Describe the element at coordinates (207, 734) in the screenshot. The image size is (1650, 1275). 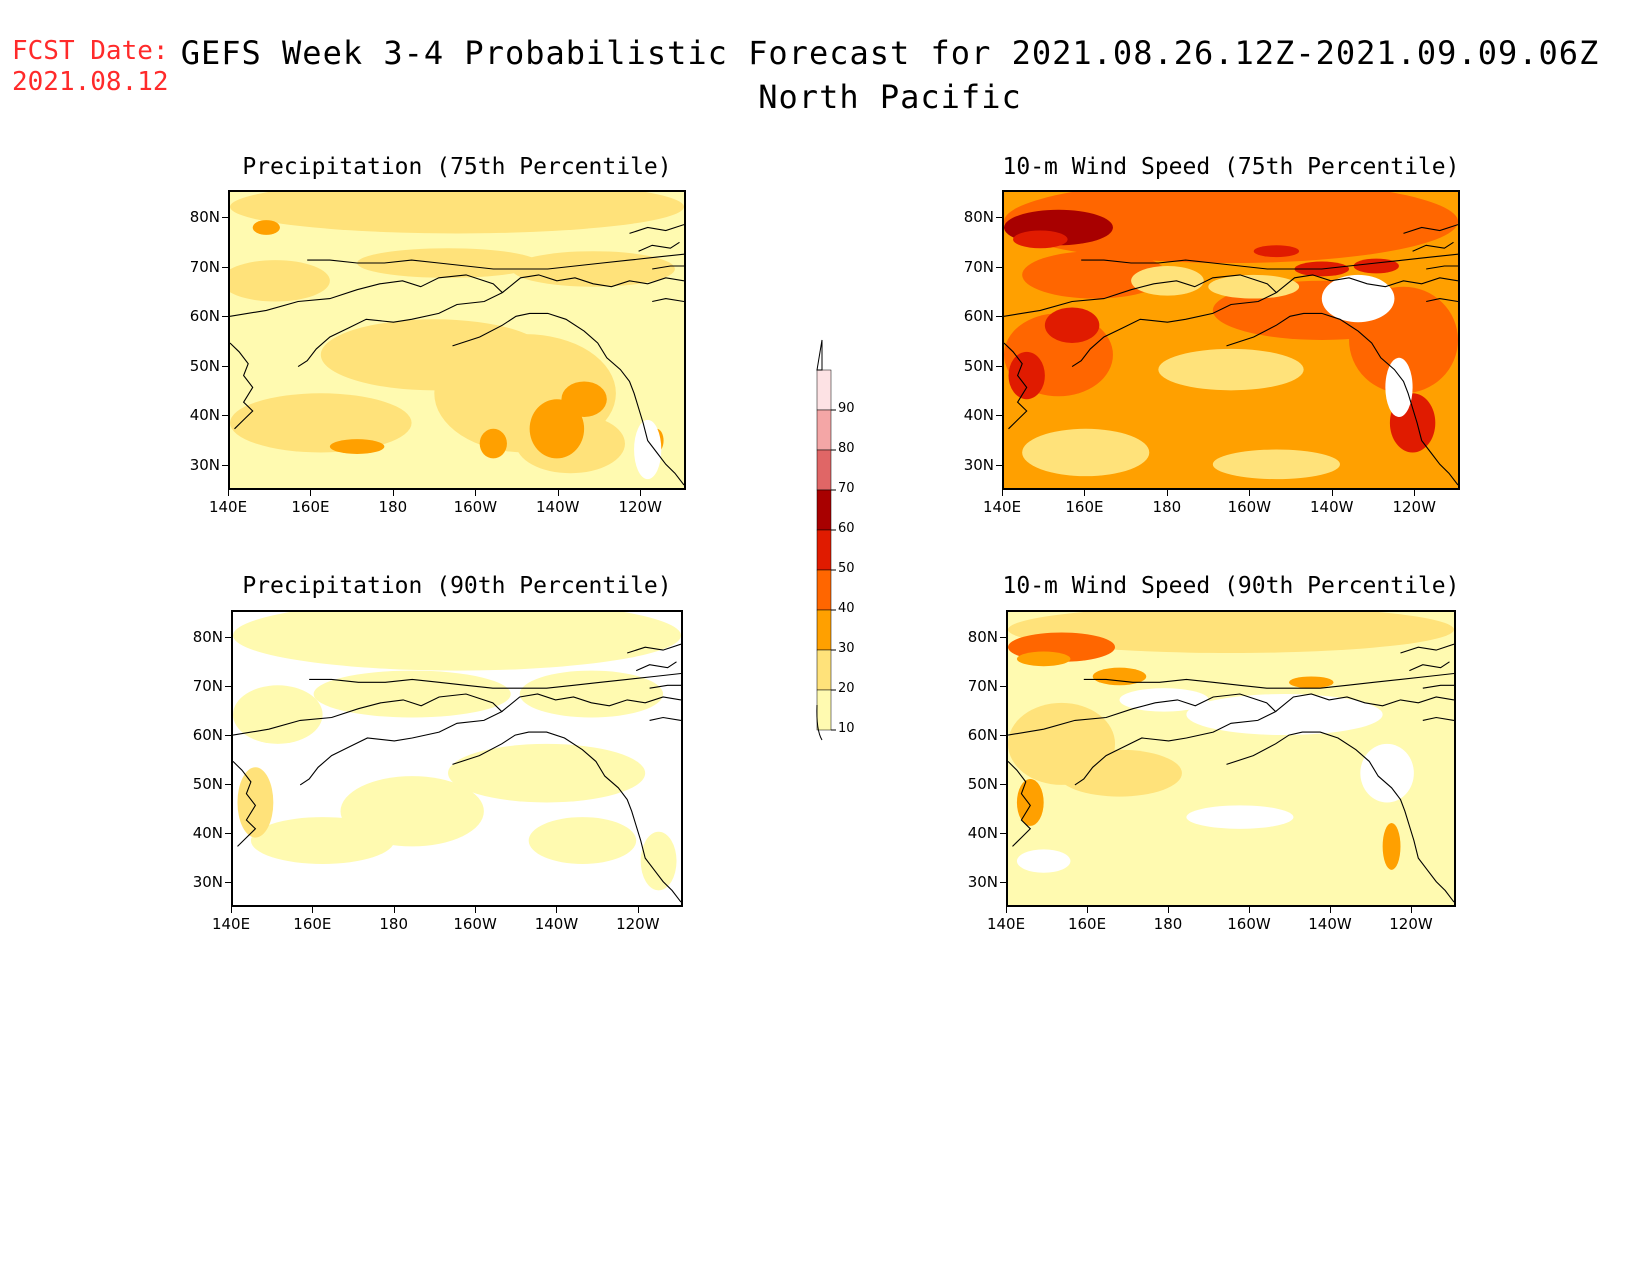
I see `lat-tick-label: 60N` at that location.